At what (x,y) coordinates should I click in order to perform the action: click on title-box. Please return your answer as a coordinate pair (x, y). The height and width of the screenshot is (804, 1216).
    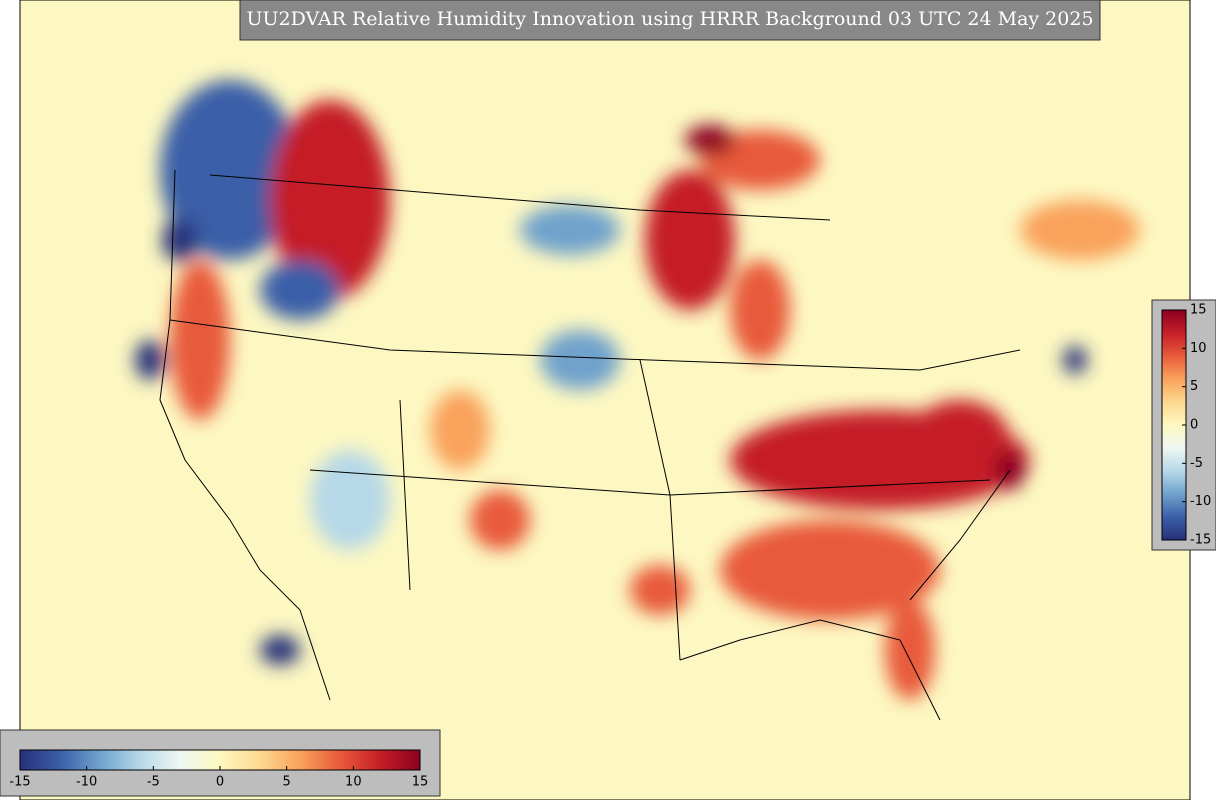
    Looking at the image, I should click on (670, 20).